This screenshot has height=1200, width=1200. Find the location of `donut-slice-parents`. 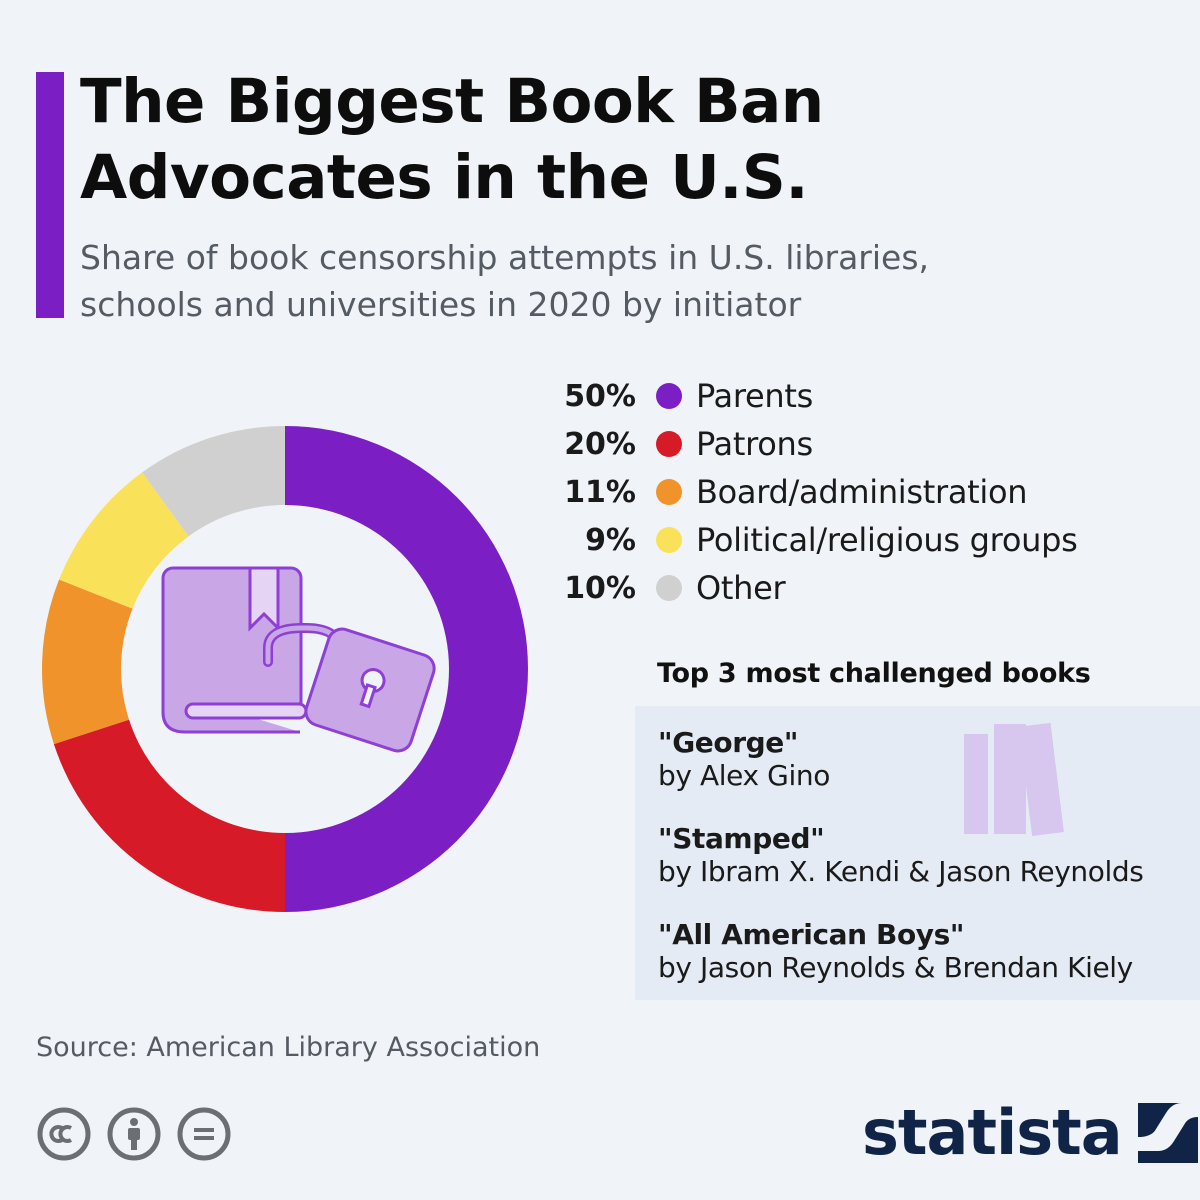

donut-slice-parents is located at coordinates (406, 669).